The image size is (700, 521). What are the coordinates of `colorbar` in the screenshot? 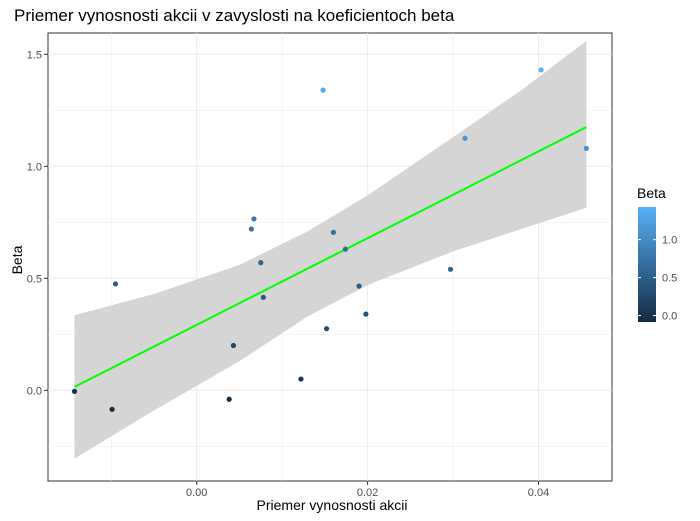 It's located at (647, 264).